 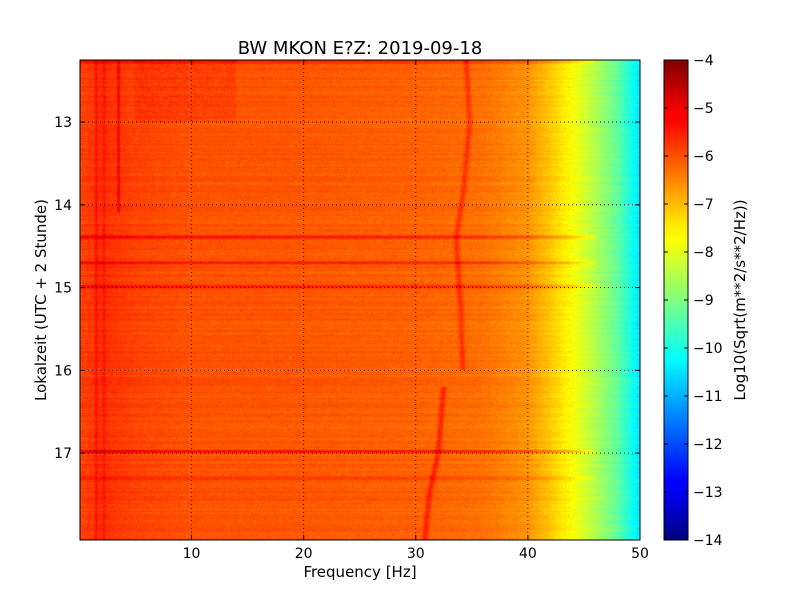 I want to click on y-tick-label: 13, so click(x=63, y=123).